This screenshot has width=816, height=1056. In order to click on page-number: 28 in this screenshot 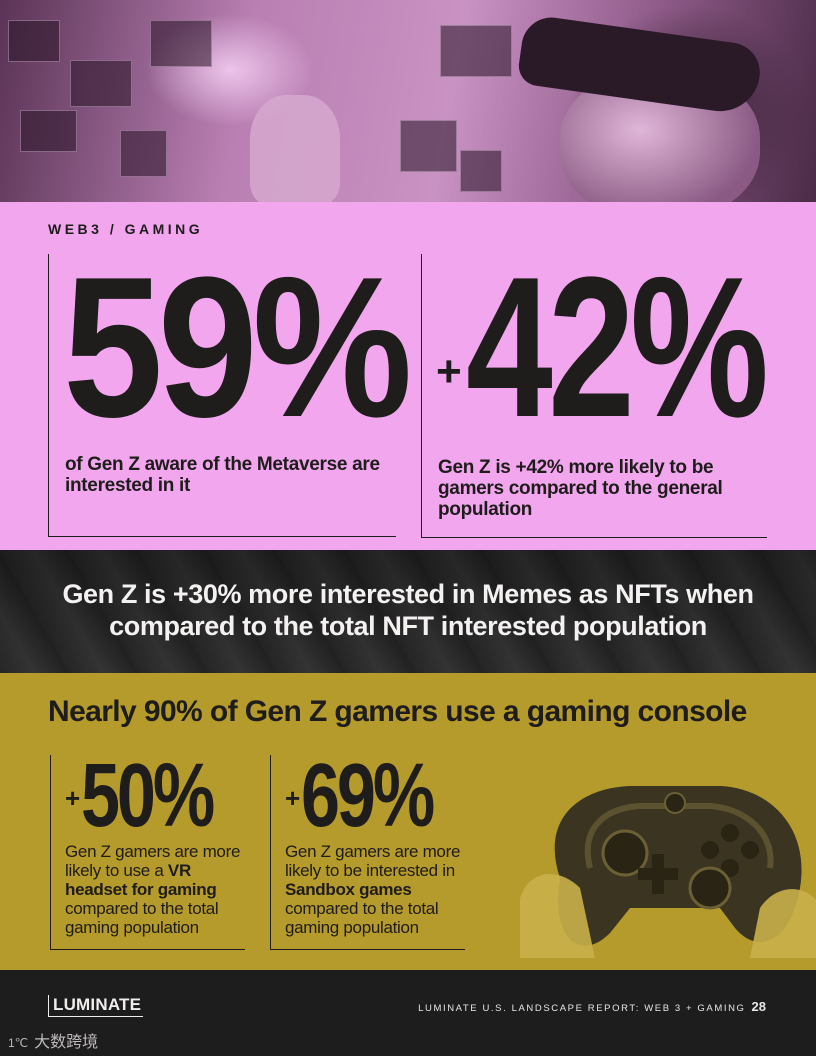, I will do `click(758, 1006)`.